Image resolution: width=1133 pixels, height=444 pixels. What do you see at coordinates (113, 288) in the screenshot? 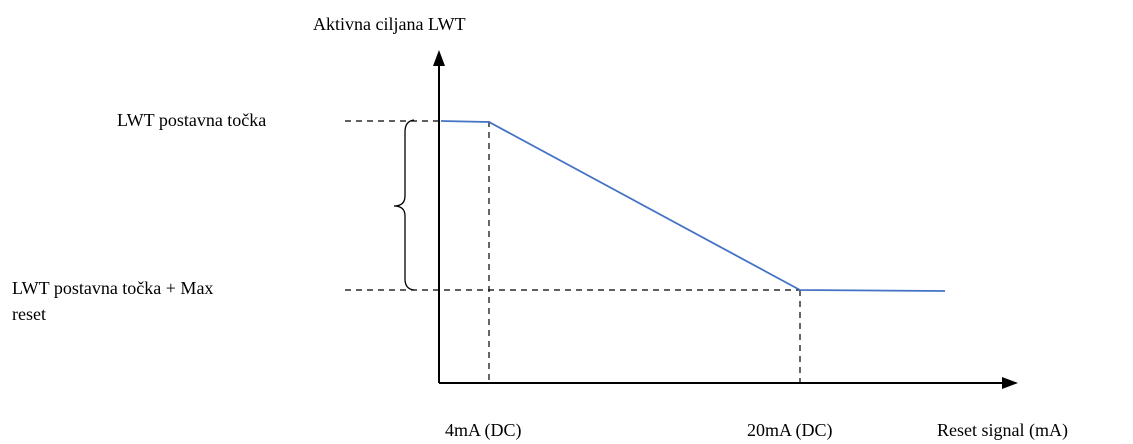
I see `y-label-setpoint-max-reset-line1: LWT postavna točka + Max` at bounding box center [113, 288].